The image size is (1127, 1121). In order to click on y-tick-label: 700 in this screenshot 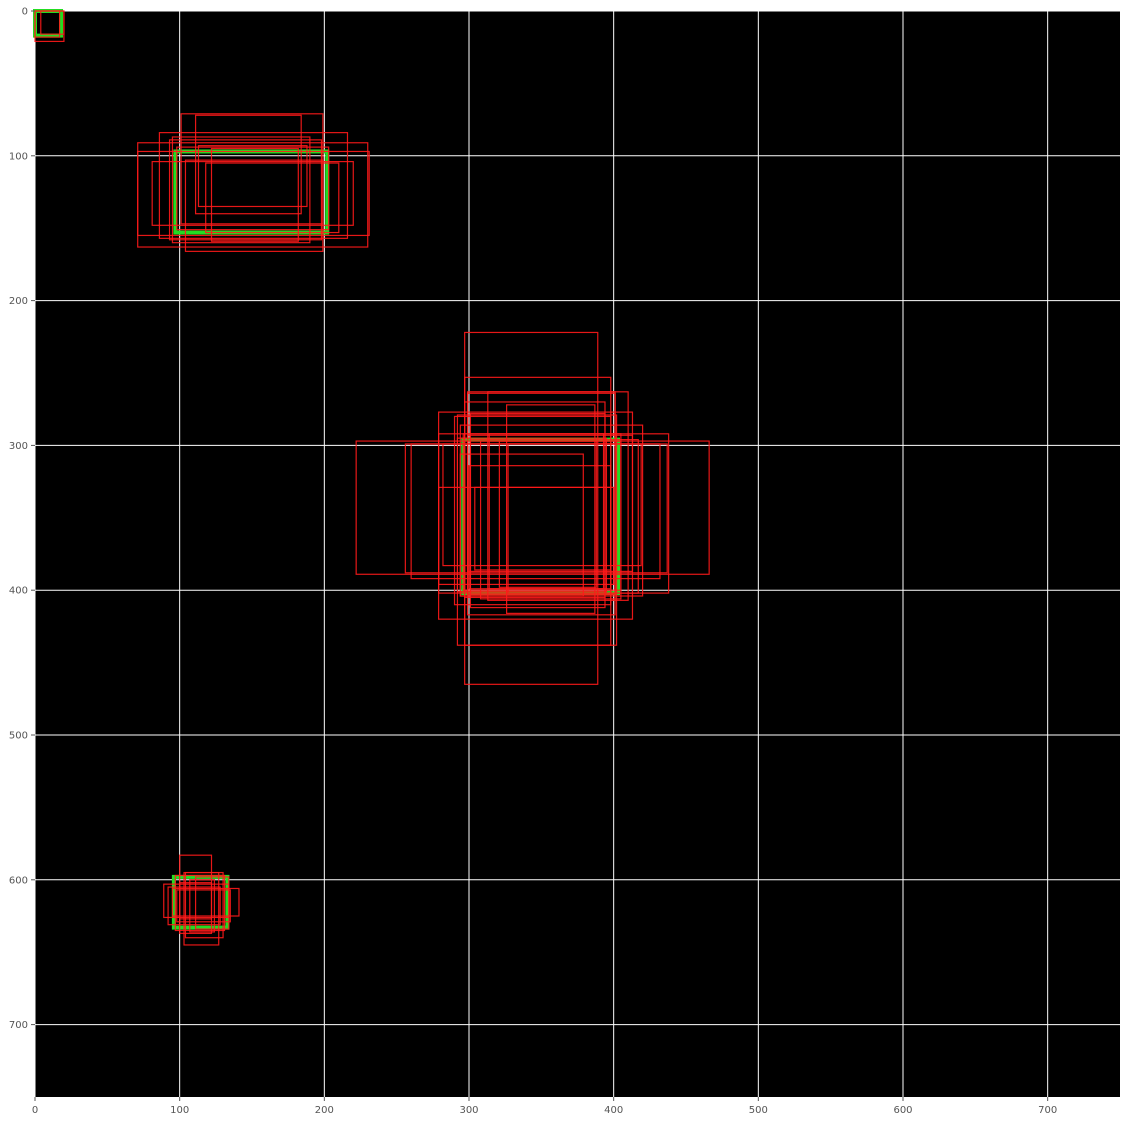, I will do `click(18, 1025)`.